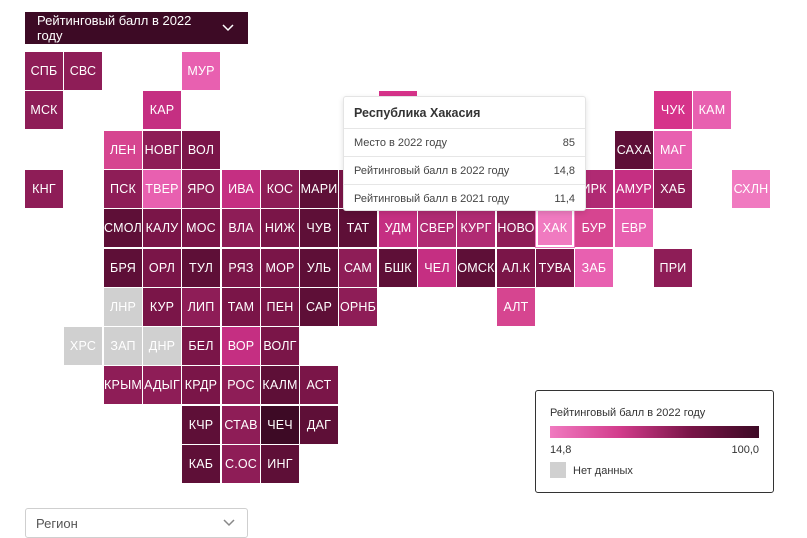 The image size is (807, 538). I want to click on region-tile: СПБ, so click(44, 71).